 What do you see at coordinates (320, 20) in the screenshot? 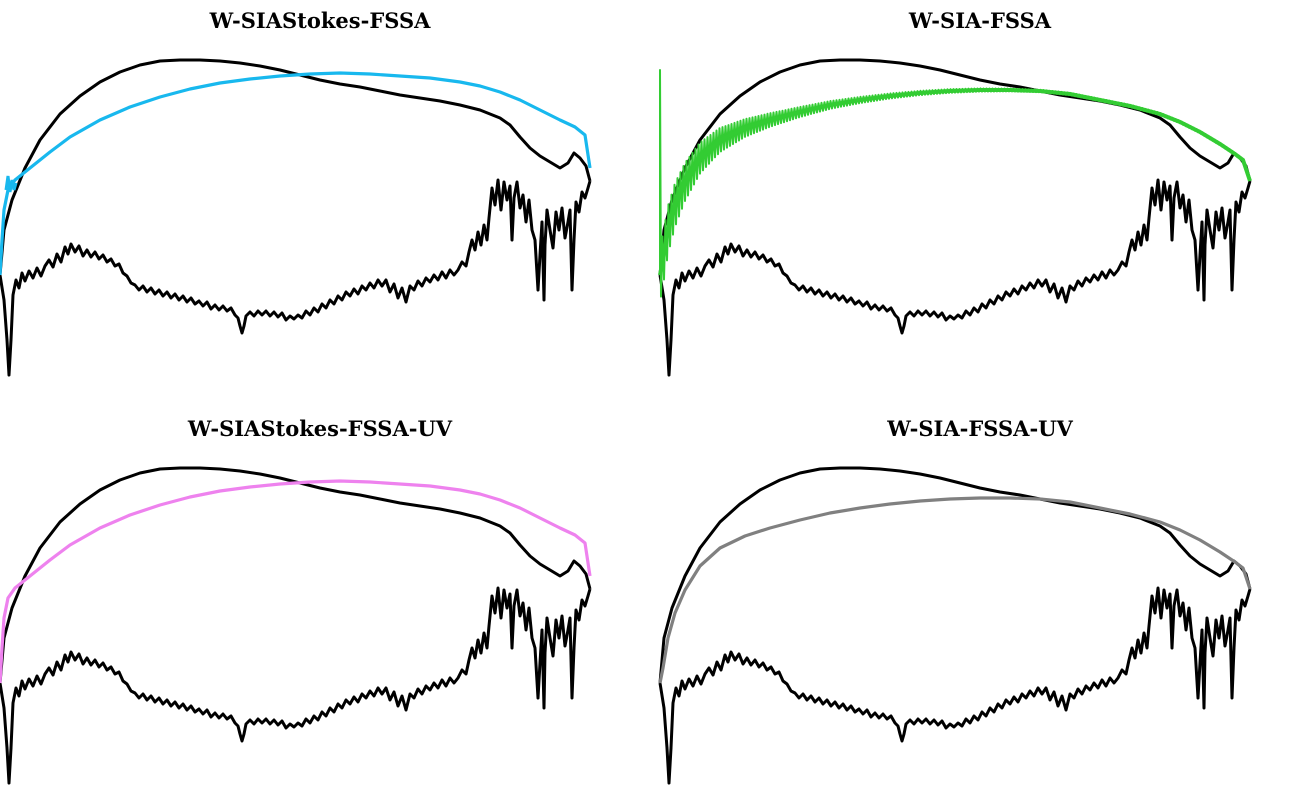
I see `panel-title: W-SIAStokes-FSSA` at bounding box center [320, 20].